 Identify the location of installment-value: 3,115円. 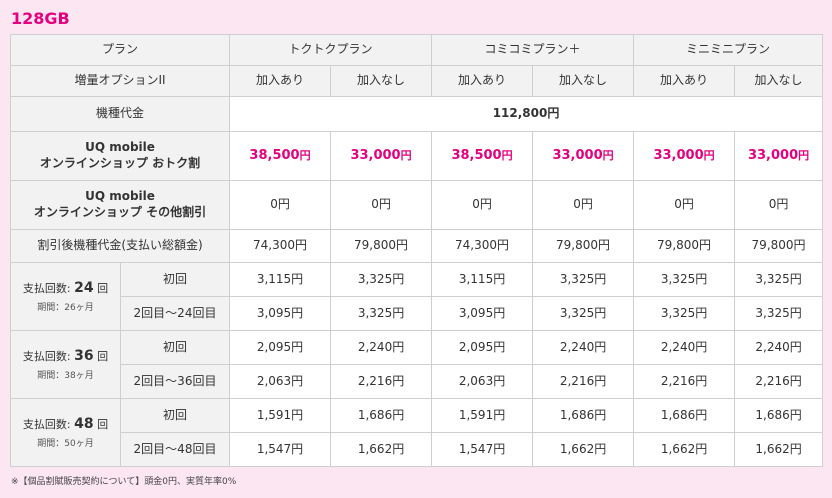
(280, 279).